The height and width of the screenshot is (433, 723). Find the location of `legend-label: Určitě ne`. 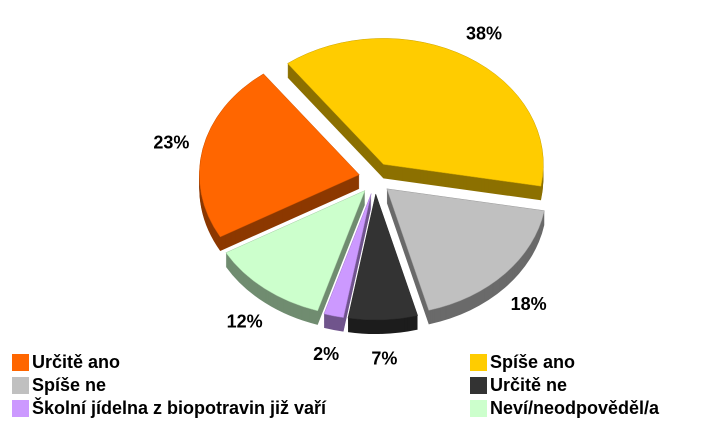

legend-label: Určitě ne is located at coordinates (528, 385).